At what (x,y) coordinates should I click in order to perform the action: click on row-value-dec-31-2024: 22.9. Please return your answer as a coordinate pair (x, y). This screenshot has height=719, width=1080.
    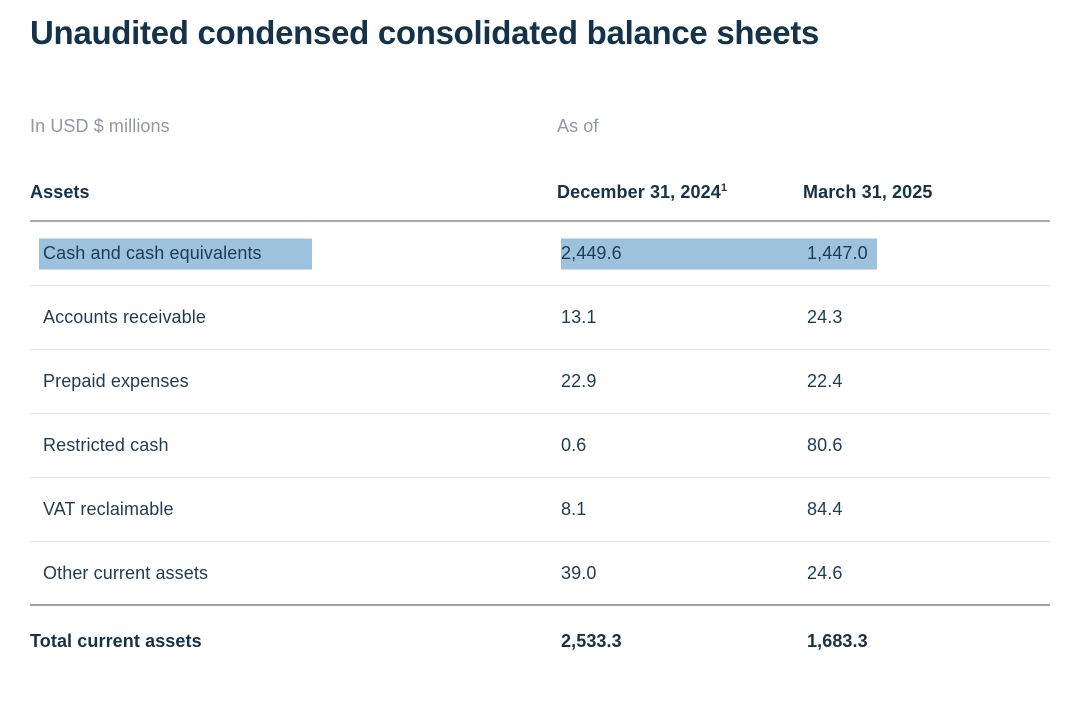
    Looking at the image, I should click on (579, 381).